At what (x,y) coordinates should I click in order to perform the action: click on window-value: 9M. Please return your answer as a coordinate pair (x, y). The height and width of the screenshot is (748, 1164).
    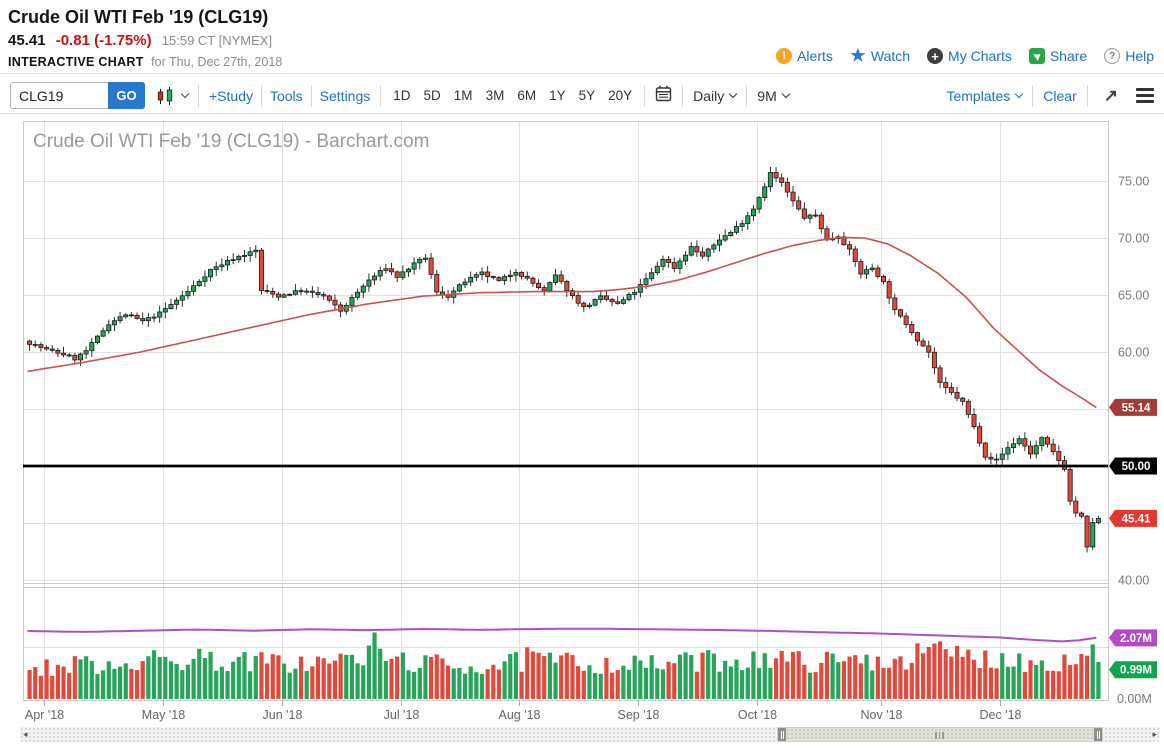
    Looking at the image, I should click on (767, 95).